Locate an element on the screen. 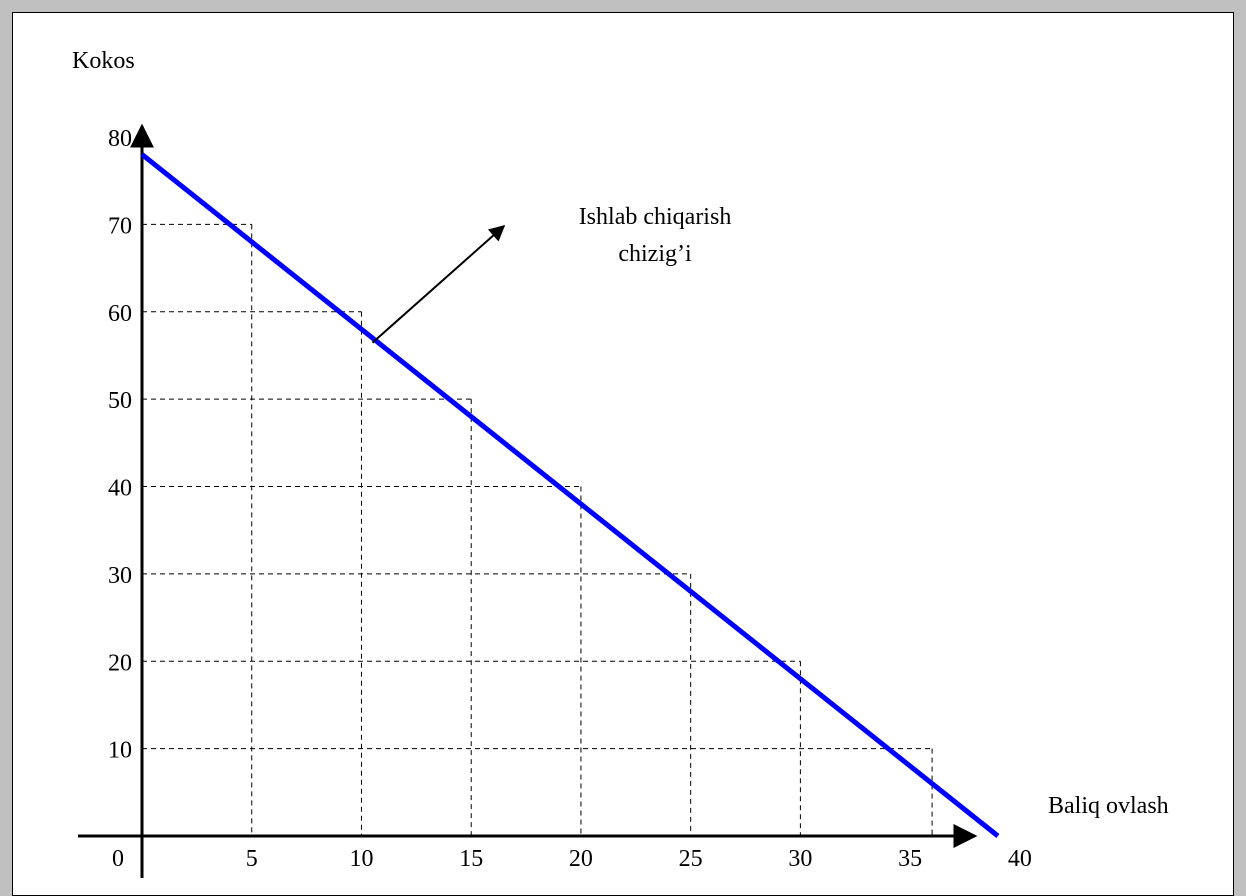 The image size is (1246, 896). x-tick-label-30: 30 is located at coordinates (800, 859).